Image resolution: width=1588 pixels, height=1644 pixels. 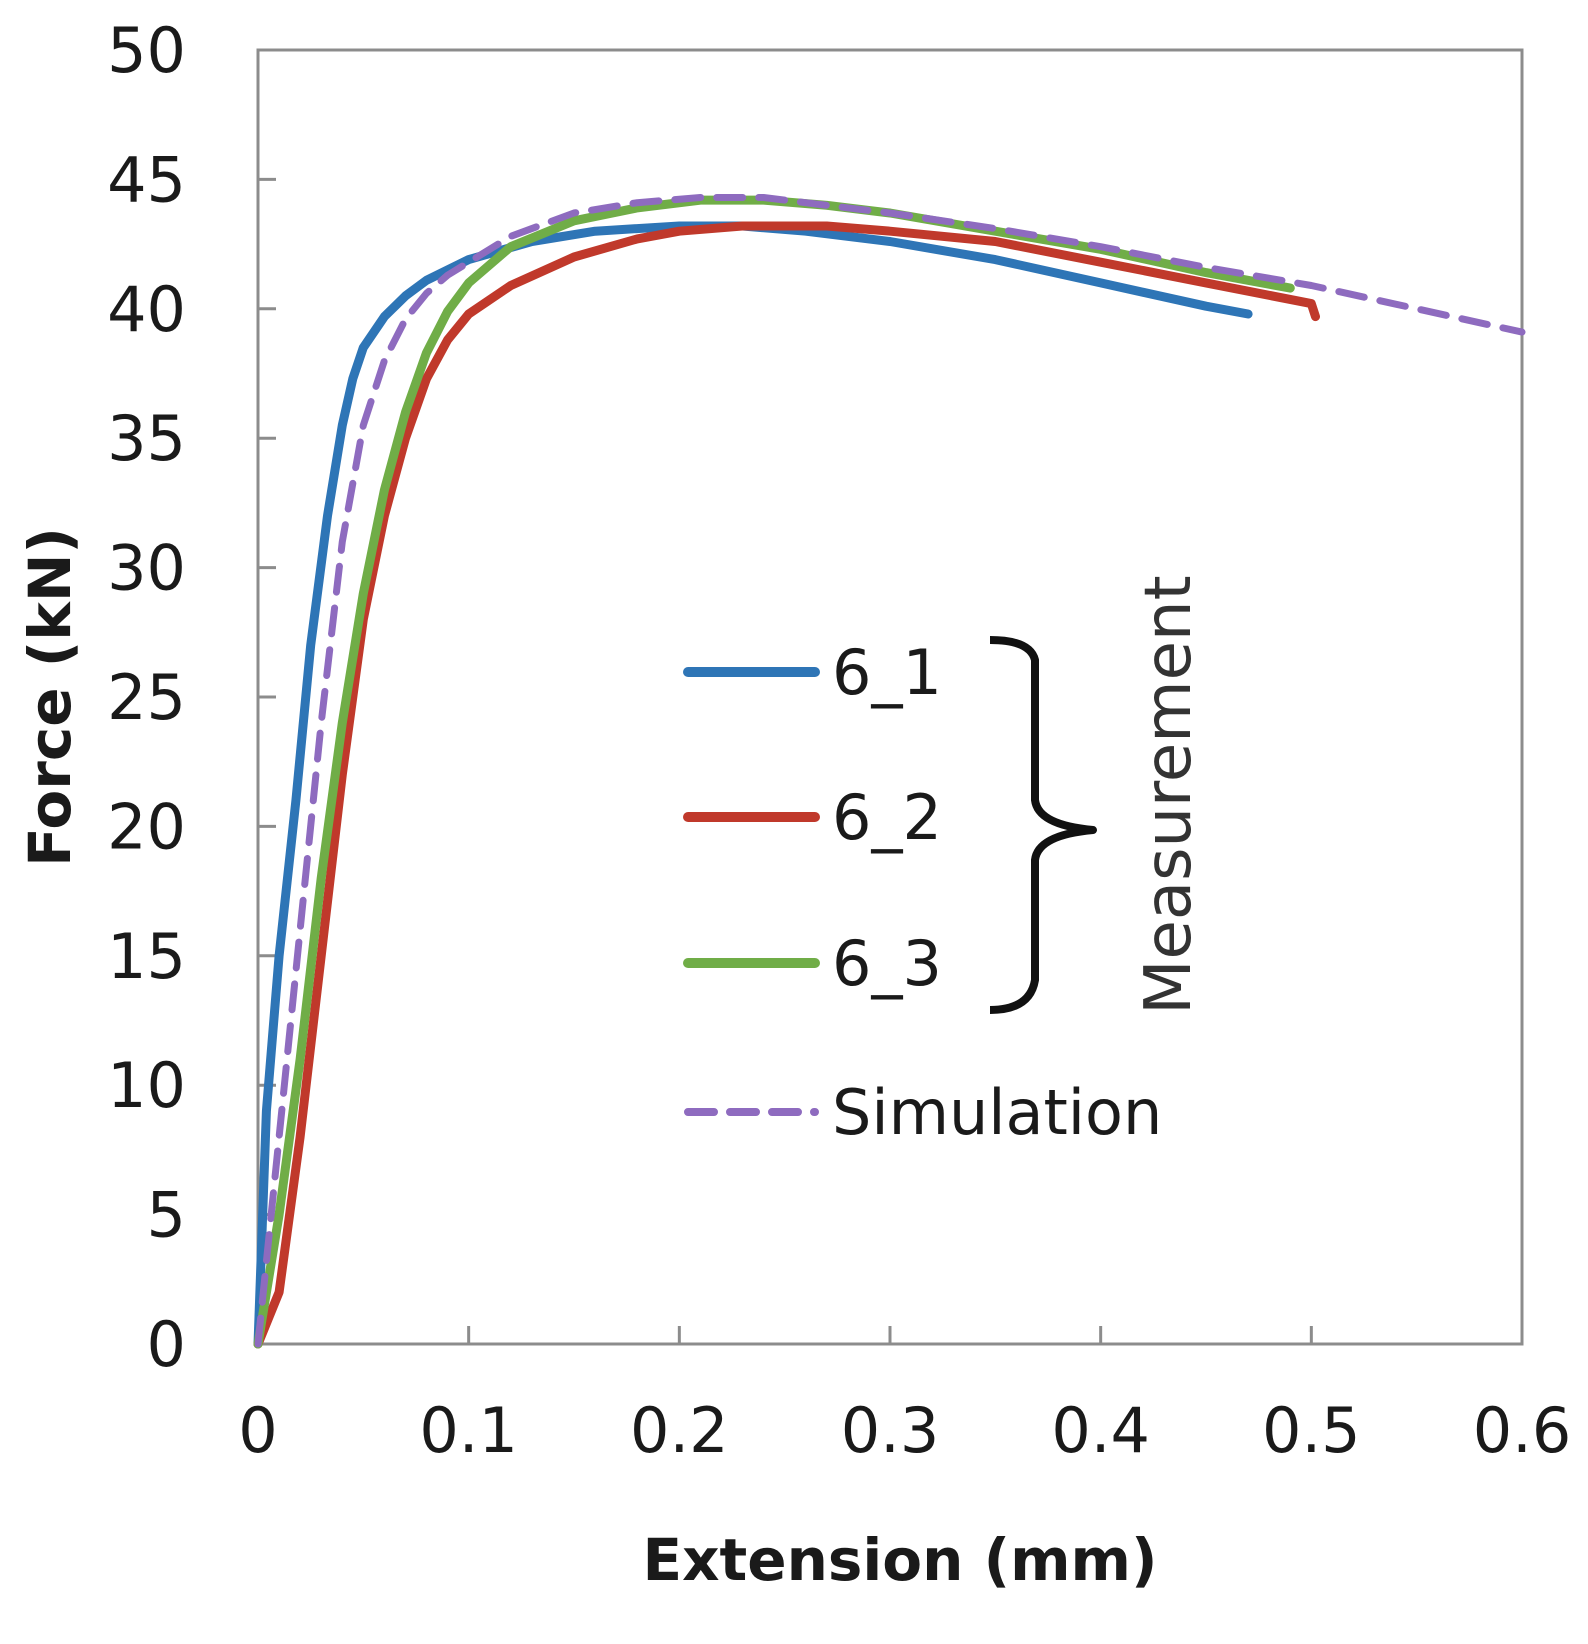 I want to click on y-tick-label: 20, so click(x=146, y=826).